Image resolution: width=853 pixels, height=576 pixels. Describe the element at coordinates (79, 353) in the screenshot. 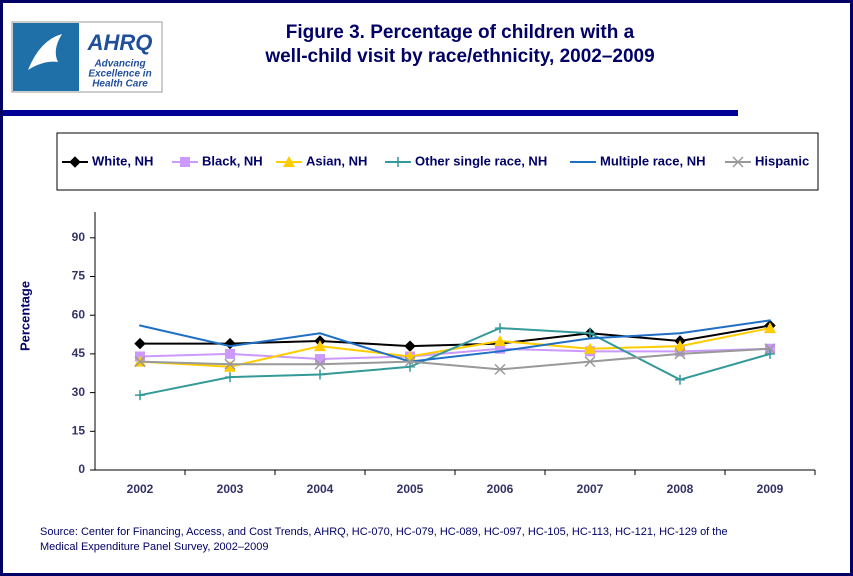

I see `y-tick-label: 45` at that location.